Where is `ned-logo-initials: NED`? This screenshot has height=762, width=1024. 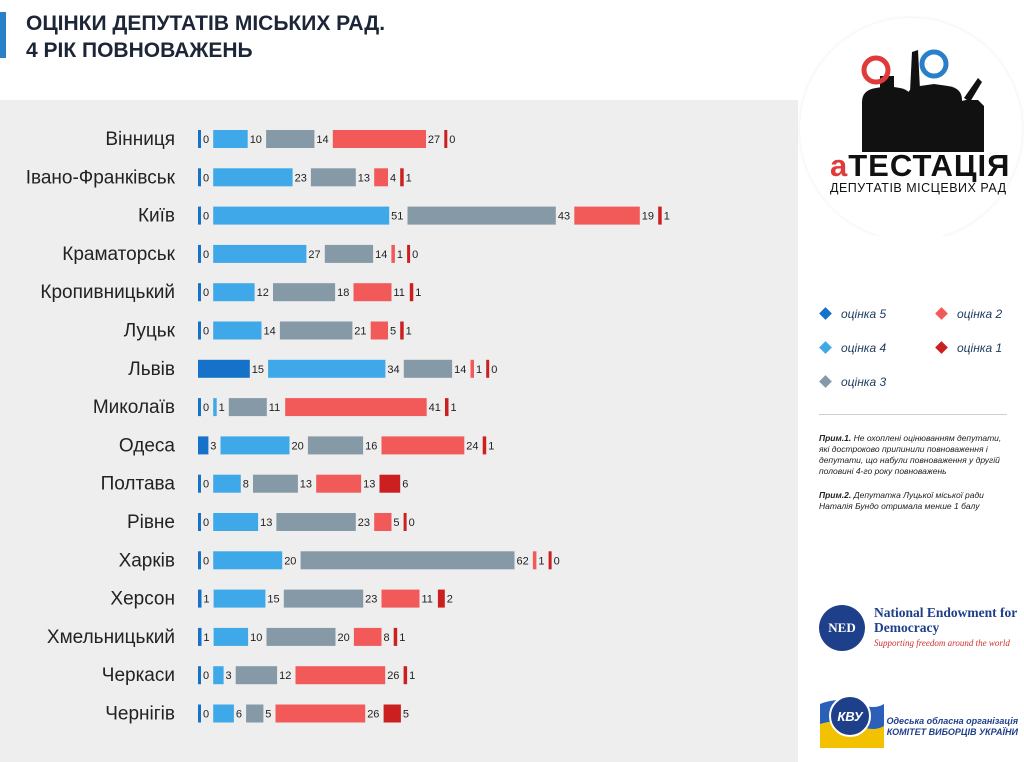 ned-logo-initials: NED is located at coordinates (842, 627).